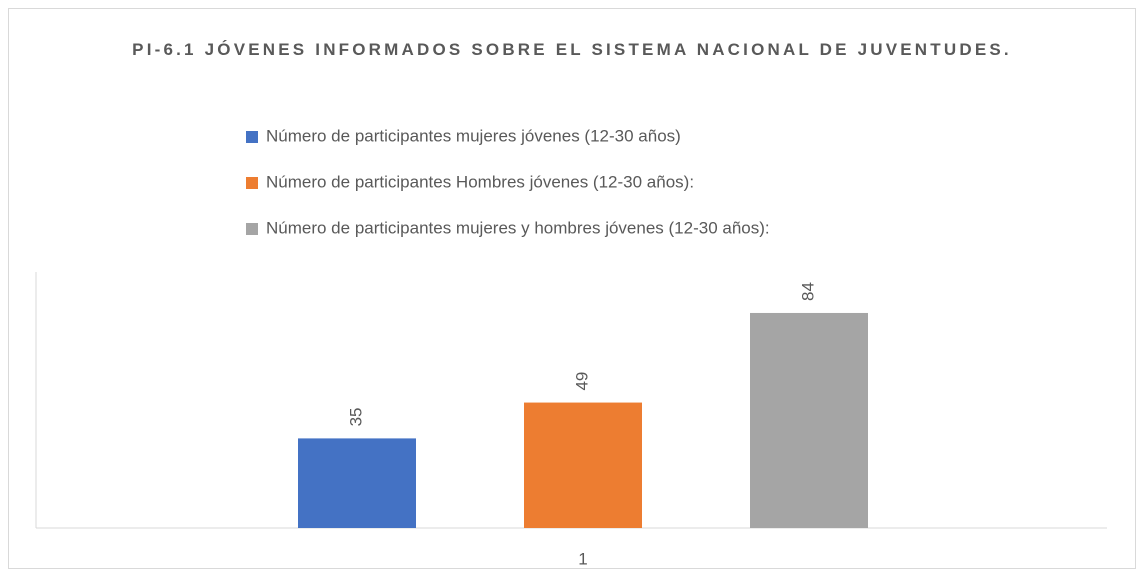 The image size is (1145, 577). Describe the element at coordinates (581, 381) in the screenshot. I see `data-label: 49` at that location.